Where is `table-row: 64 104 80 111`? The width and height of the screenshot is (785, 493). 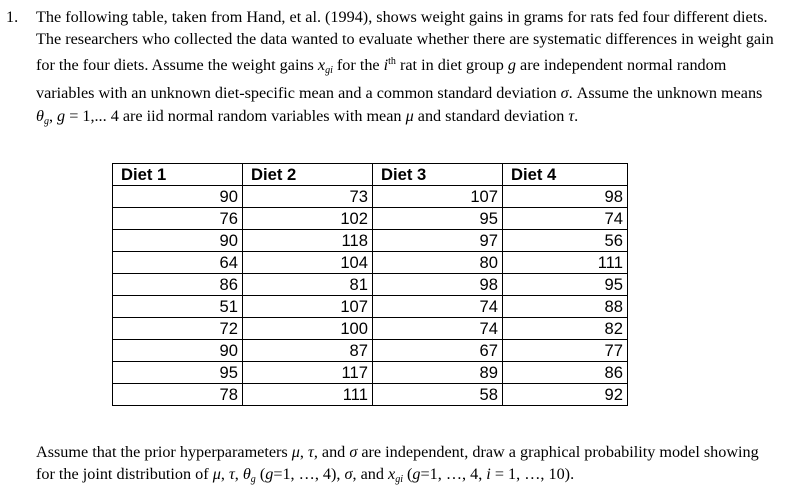 table-row: 64 104 80 111 is located at coordinates (370, 262).